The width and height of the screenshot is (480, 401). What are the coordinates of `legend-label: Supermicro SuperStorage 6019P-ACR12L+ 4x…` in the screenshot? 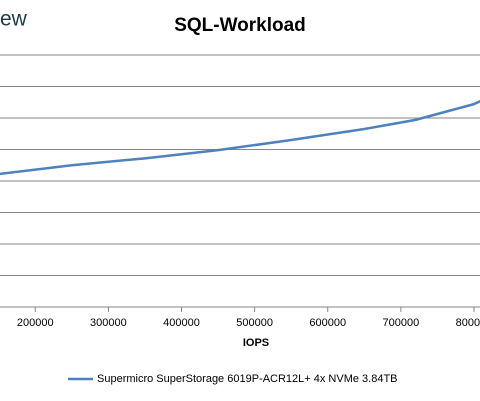 It's located at (247, 379).